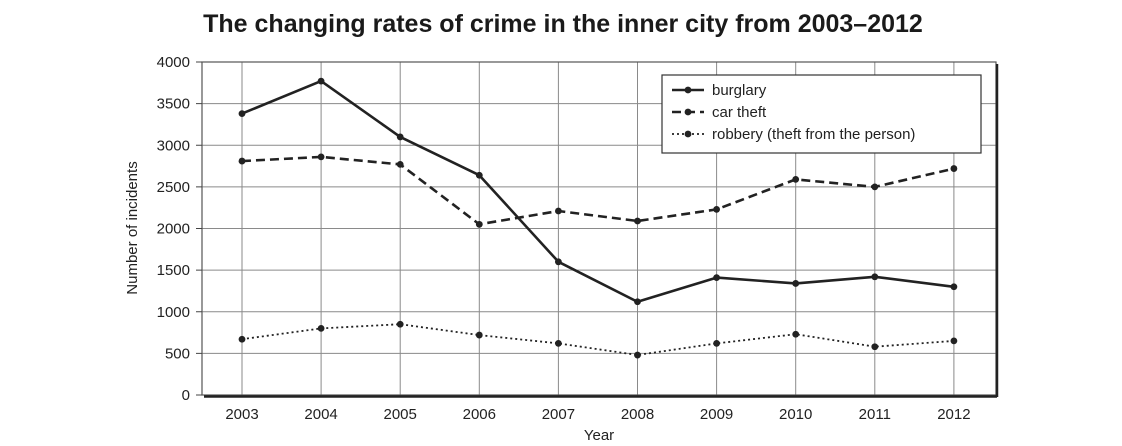  What do you see at coordinates (739, 90) in the screenshot?
I see `legend-label: burglary` at bounding box center [739, 90].